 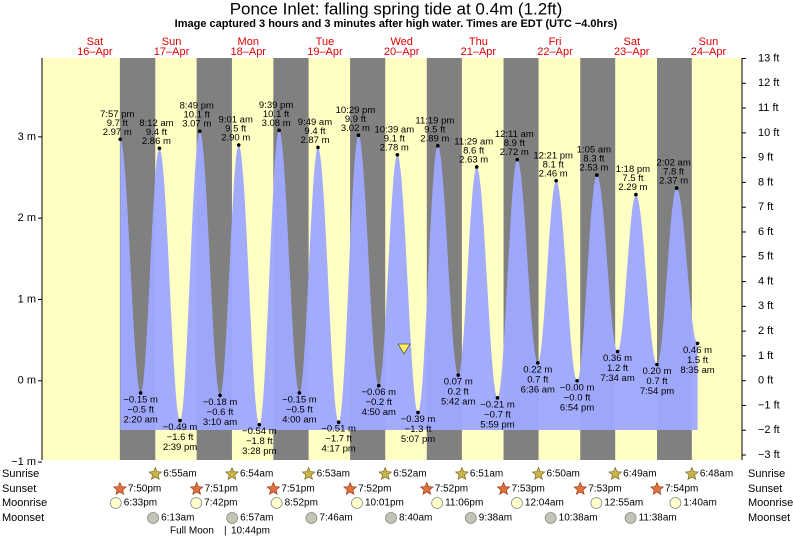 What do you see at coordinates (333, 474) in the screenshot?
I see `sunrise-time: 6:53am` at bounding box center [333, 474].